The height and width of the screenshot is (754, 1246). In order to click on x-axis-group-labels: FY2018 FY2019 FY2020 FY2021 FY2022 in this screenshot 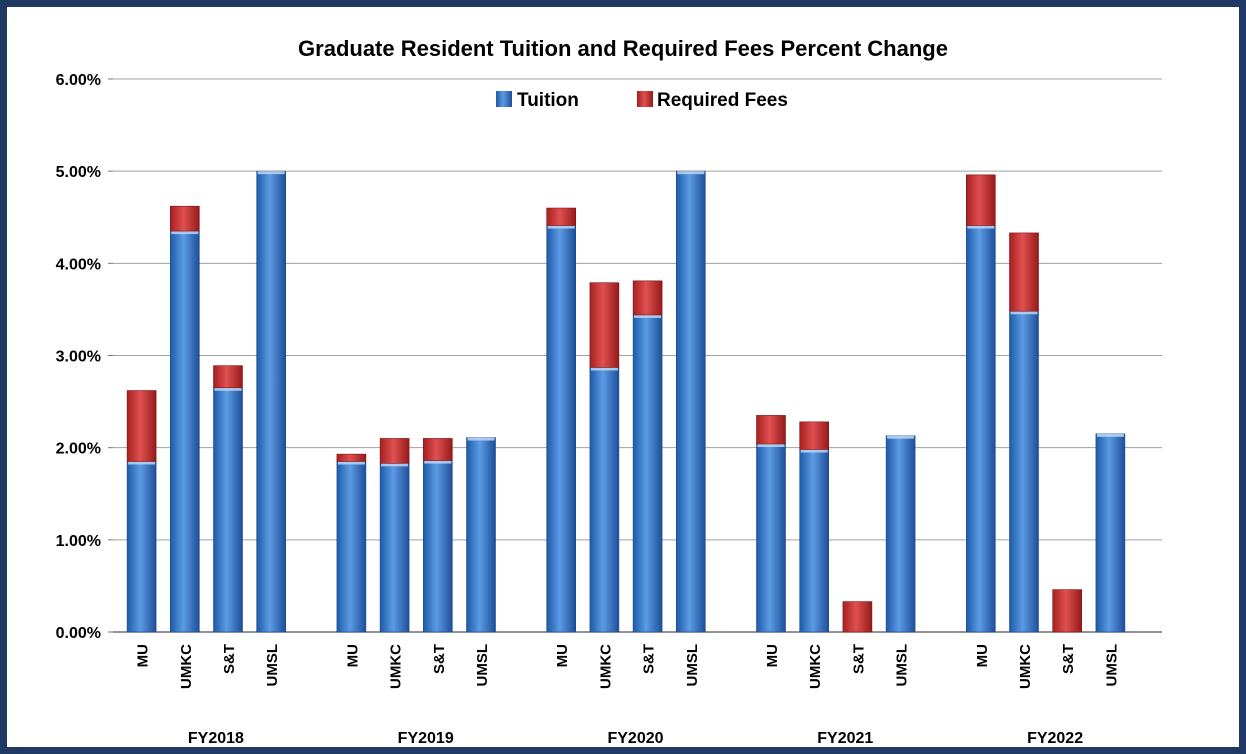, I will do `click(635, 738)`.